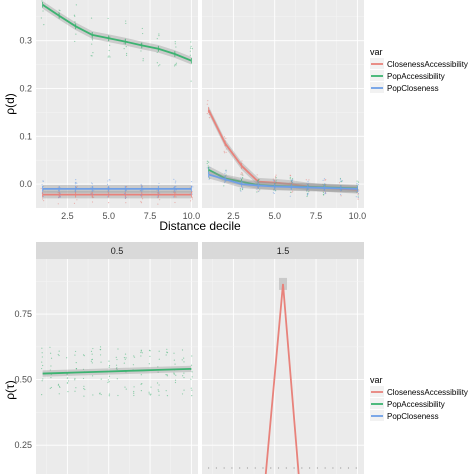 This screenshot has height=474, width=474. Describe the element at coordinates (283, 104) in the screenshot. I see `top-right-panel` at that location.